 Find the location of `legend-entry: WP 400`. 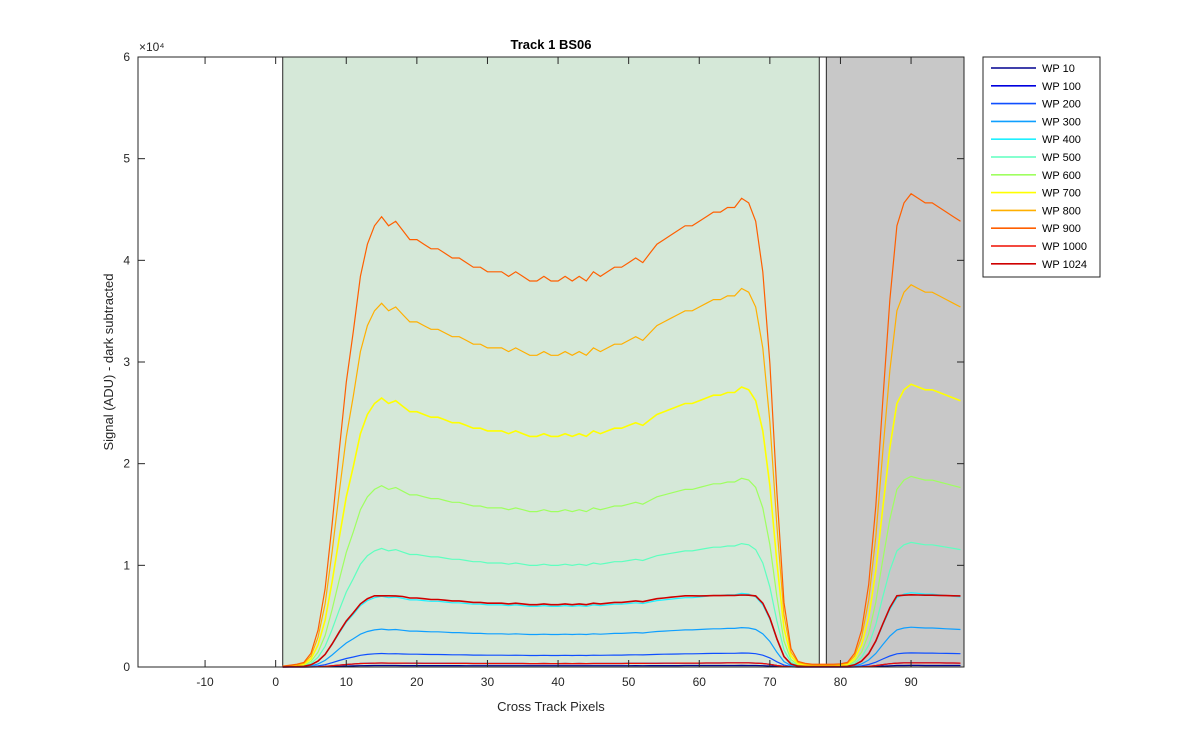

legend-entry: WP 400 is located at coordinates (1061, 140).